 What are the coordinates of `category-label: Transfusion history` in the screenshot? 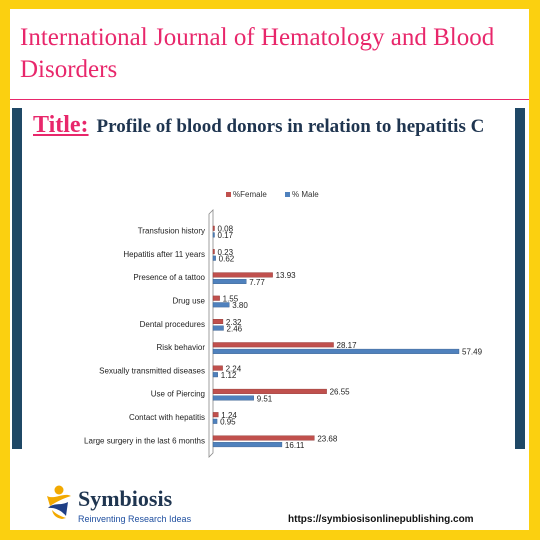 It's located at (171, 231).